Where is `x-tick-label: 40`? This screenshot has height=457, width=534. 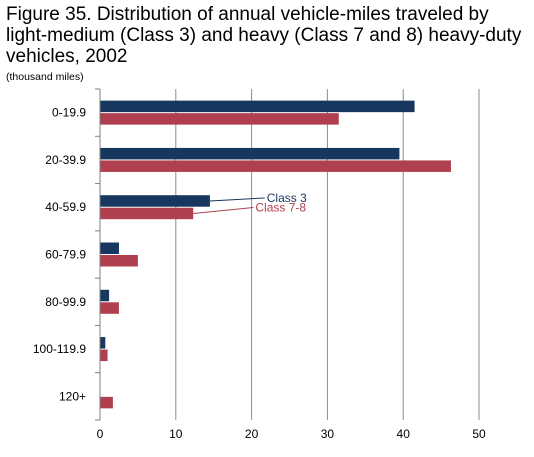 x-tick-label: 40 is located at coordinates (404, 434).